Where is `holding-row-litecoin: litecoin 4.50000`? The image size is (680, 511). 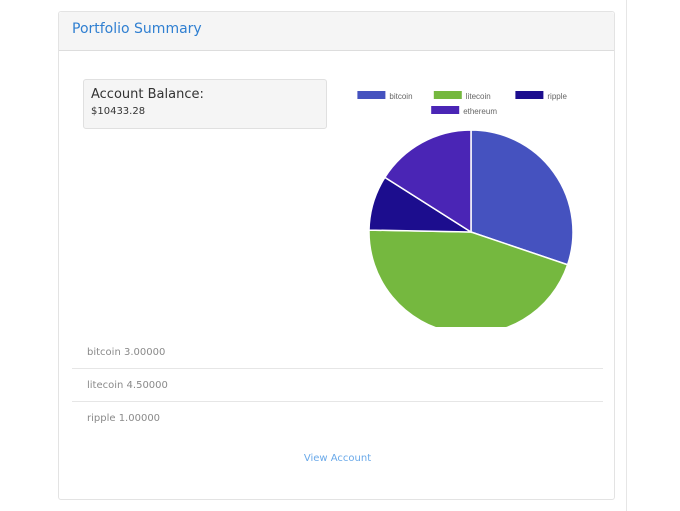 holding-row-litecoin: litecoin 4.50000 is located at coordinates (337, 385).